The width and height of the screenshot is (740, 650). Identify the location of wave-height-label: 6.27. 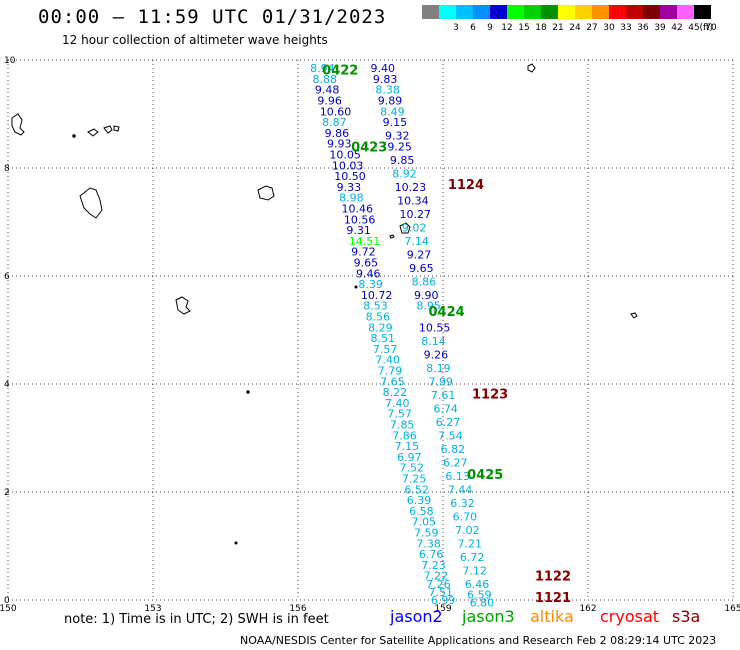
(455, 462).